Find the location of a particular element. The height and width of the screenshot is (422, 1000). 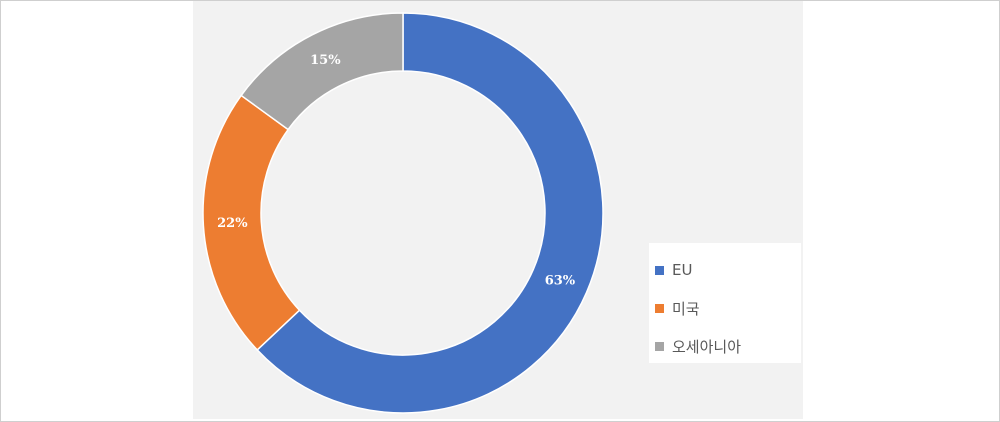

slice-label-2: 22% is located at coordinates (232, 223).